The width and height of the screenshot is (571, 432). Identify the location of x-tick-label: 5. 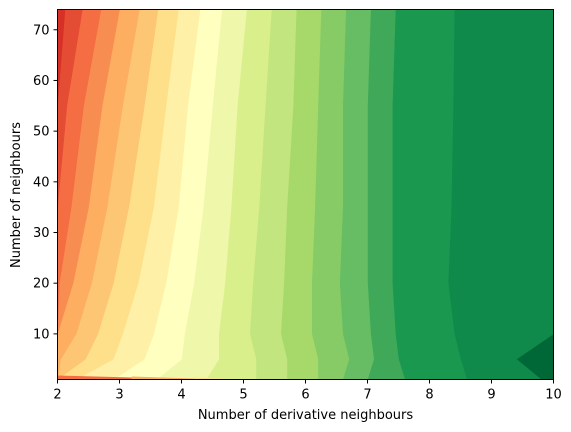
(243, 395).